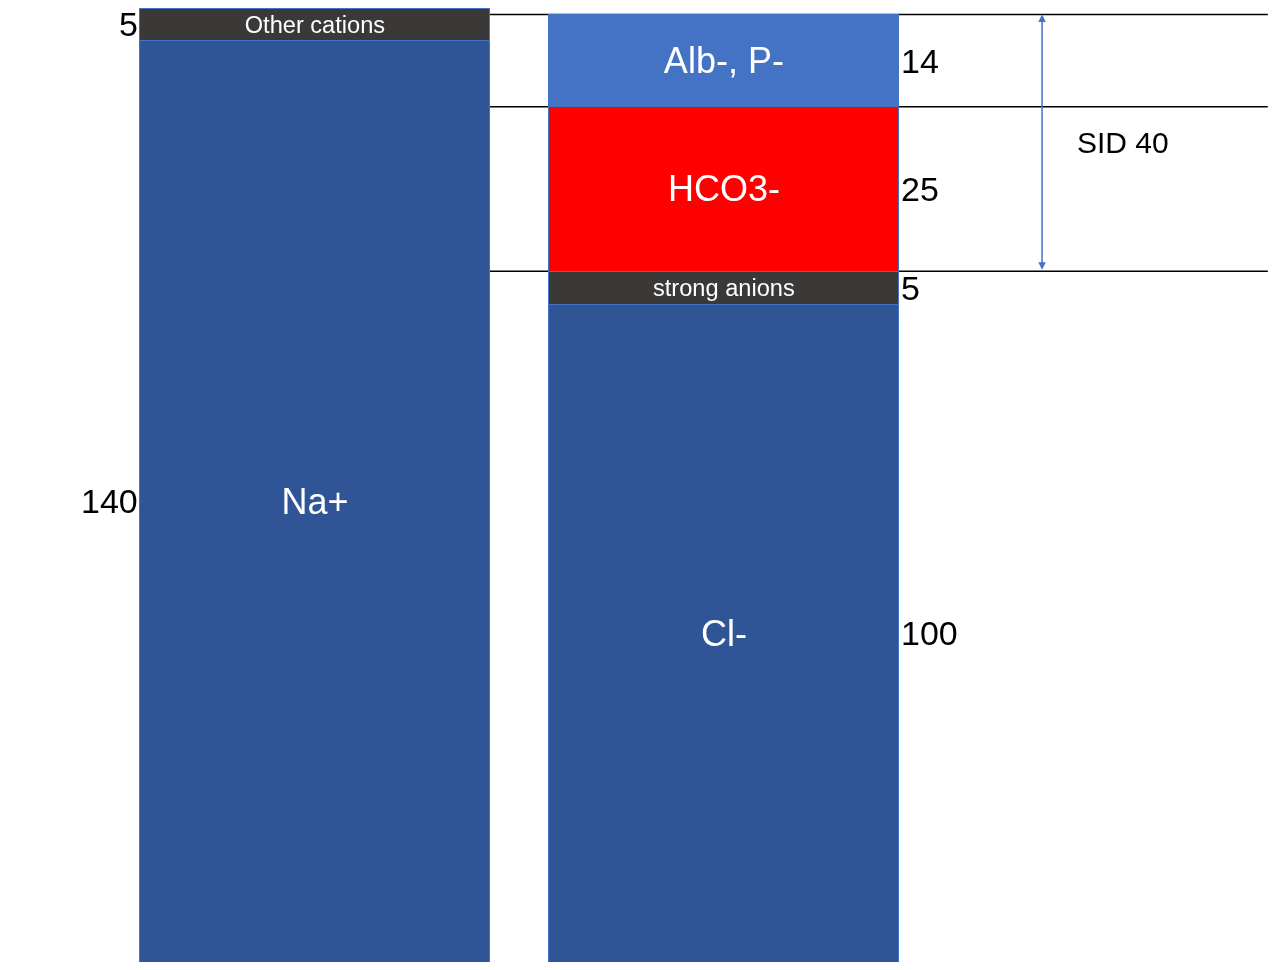 Image resolution: width=1276 pixels, height=970 pixels. I want to click on data-label: 14, so click(920, 61).